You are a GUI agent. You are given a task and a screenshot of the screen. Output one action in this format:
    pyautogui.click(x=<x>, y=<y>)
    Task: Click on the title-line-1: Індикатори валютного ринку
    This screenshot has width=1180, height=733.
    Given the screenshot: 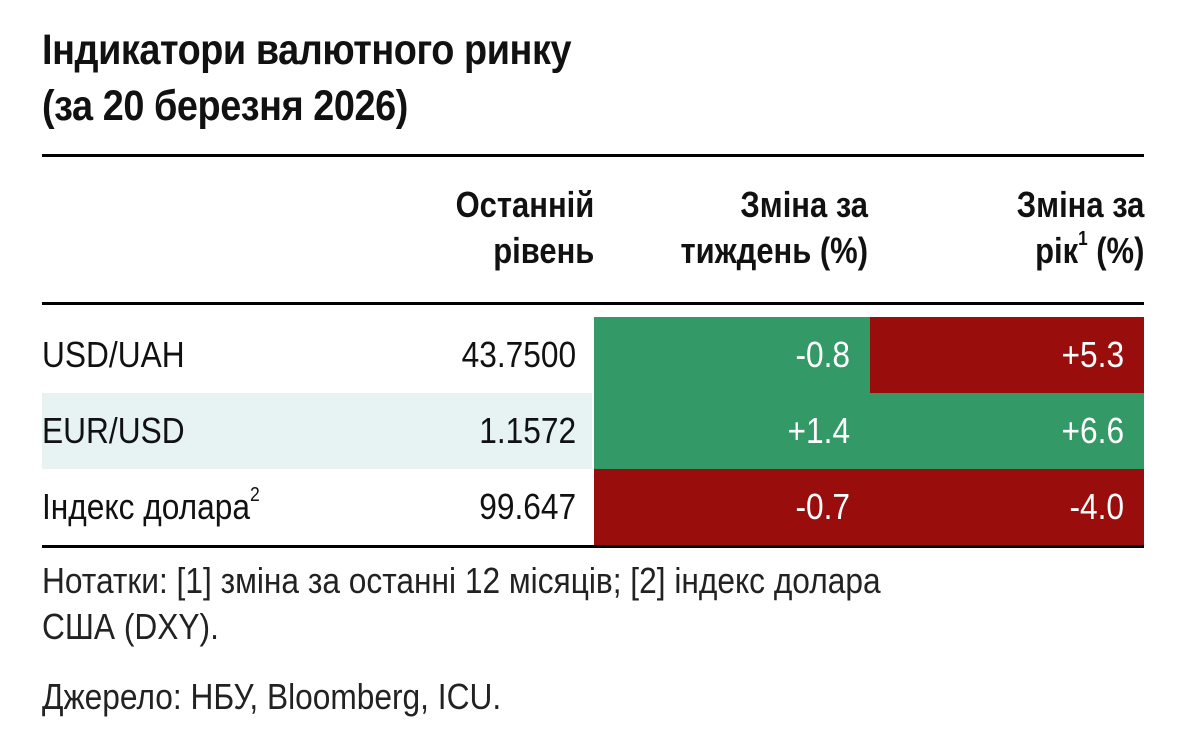 What is the action you would take?
    pyautogui.click(x=307, y=50)
    